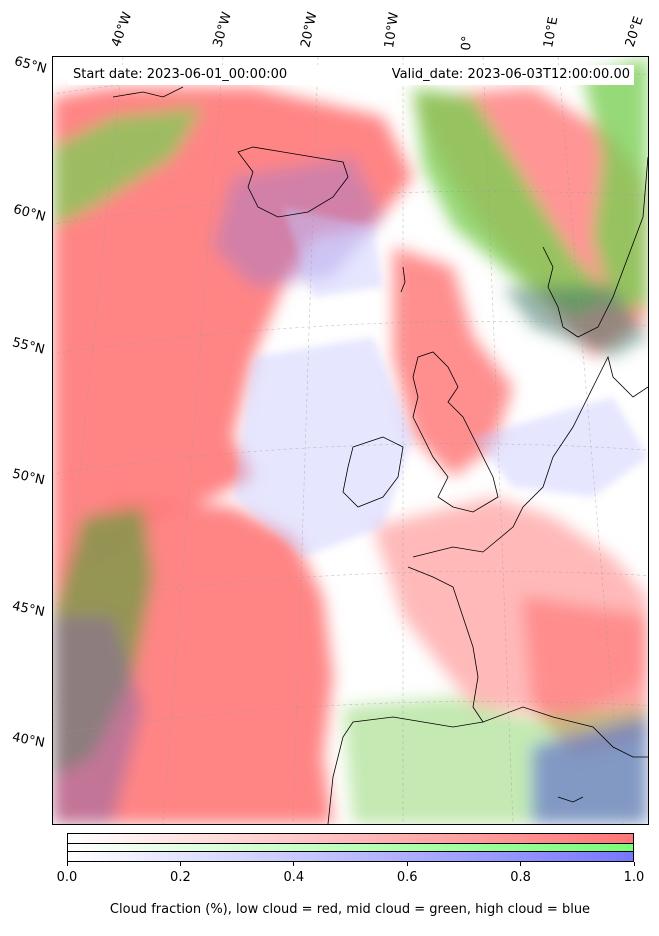 The image size is (659, 936). What do you see at coordinates (67, 877) in the screenshot?
I see `colorbar-tick-label: 0.0` at bounding box center [67, 877].